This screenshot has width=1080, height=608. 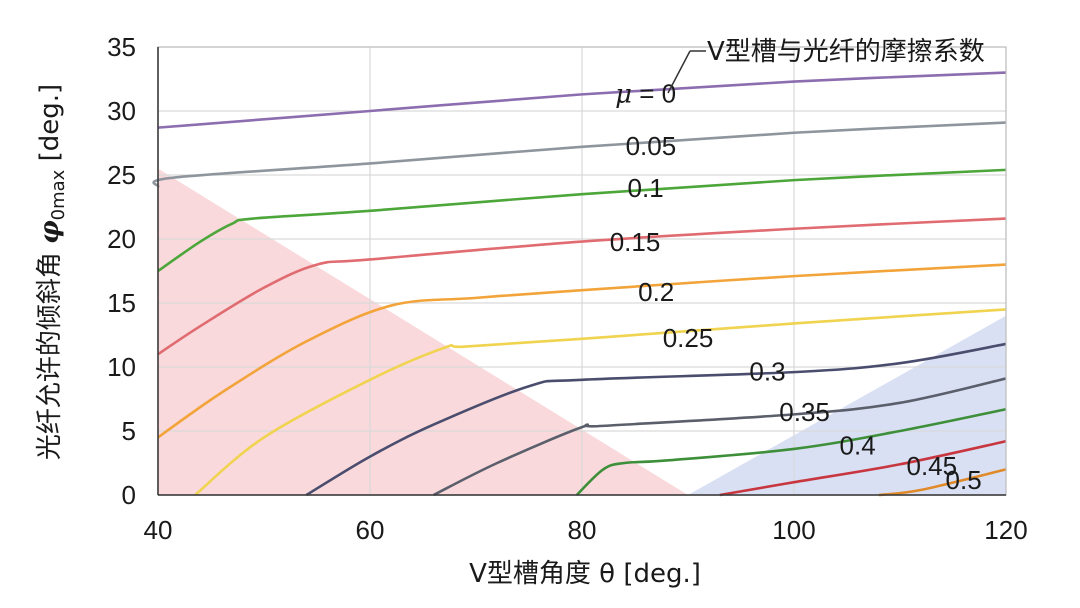 What do you see at coordinates (50, 232) in the screenshot?
I see `y-axis-title-symbol: φ` at bounding box center [50, 232].